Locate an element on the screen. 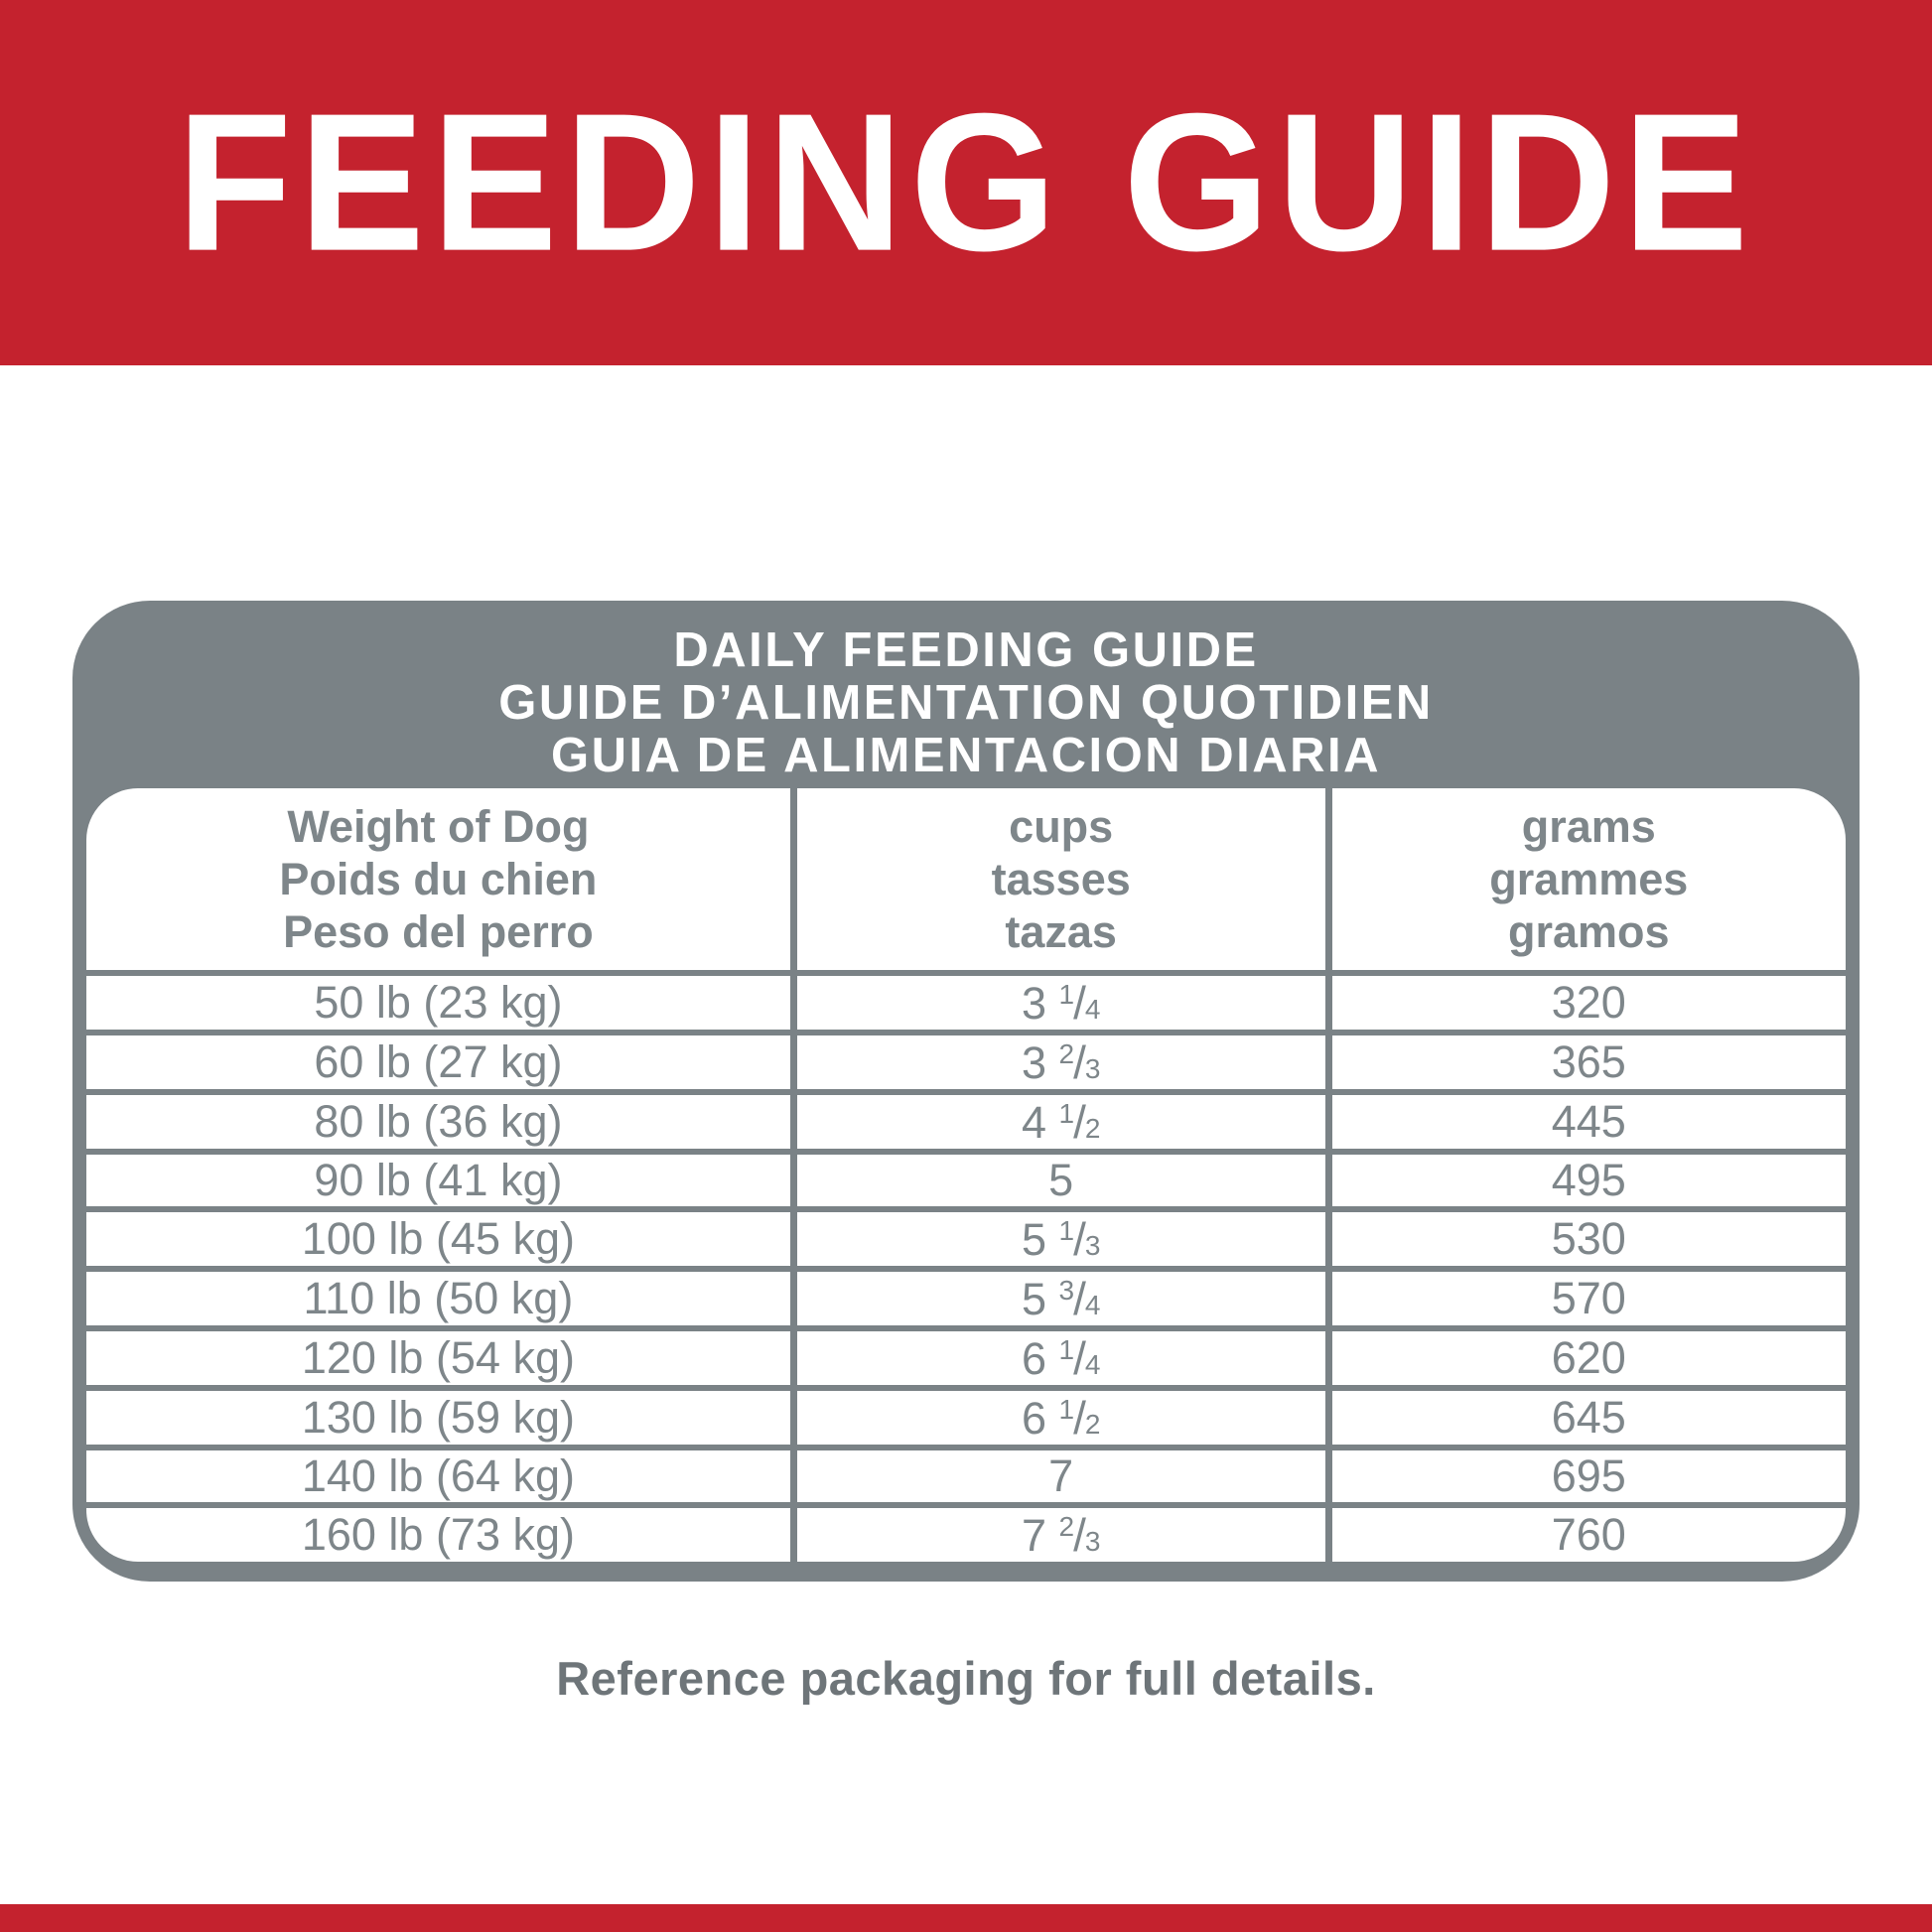 The width and height of the screenshot is (1932, 1932). card-title-line-fr: GUIDE D’ALIMENTATION QUOTIDIEN is located at coordinates (966, 703).